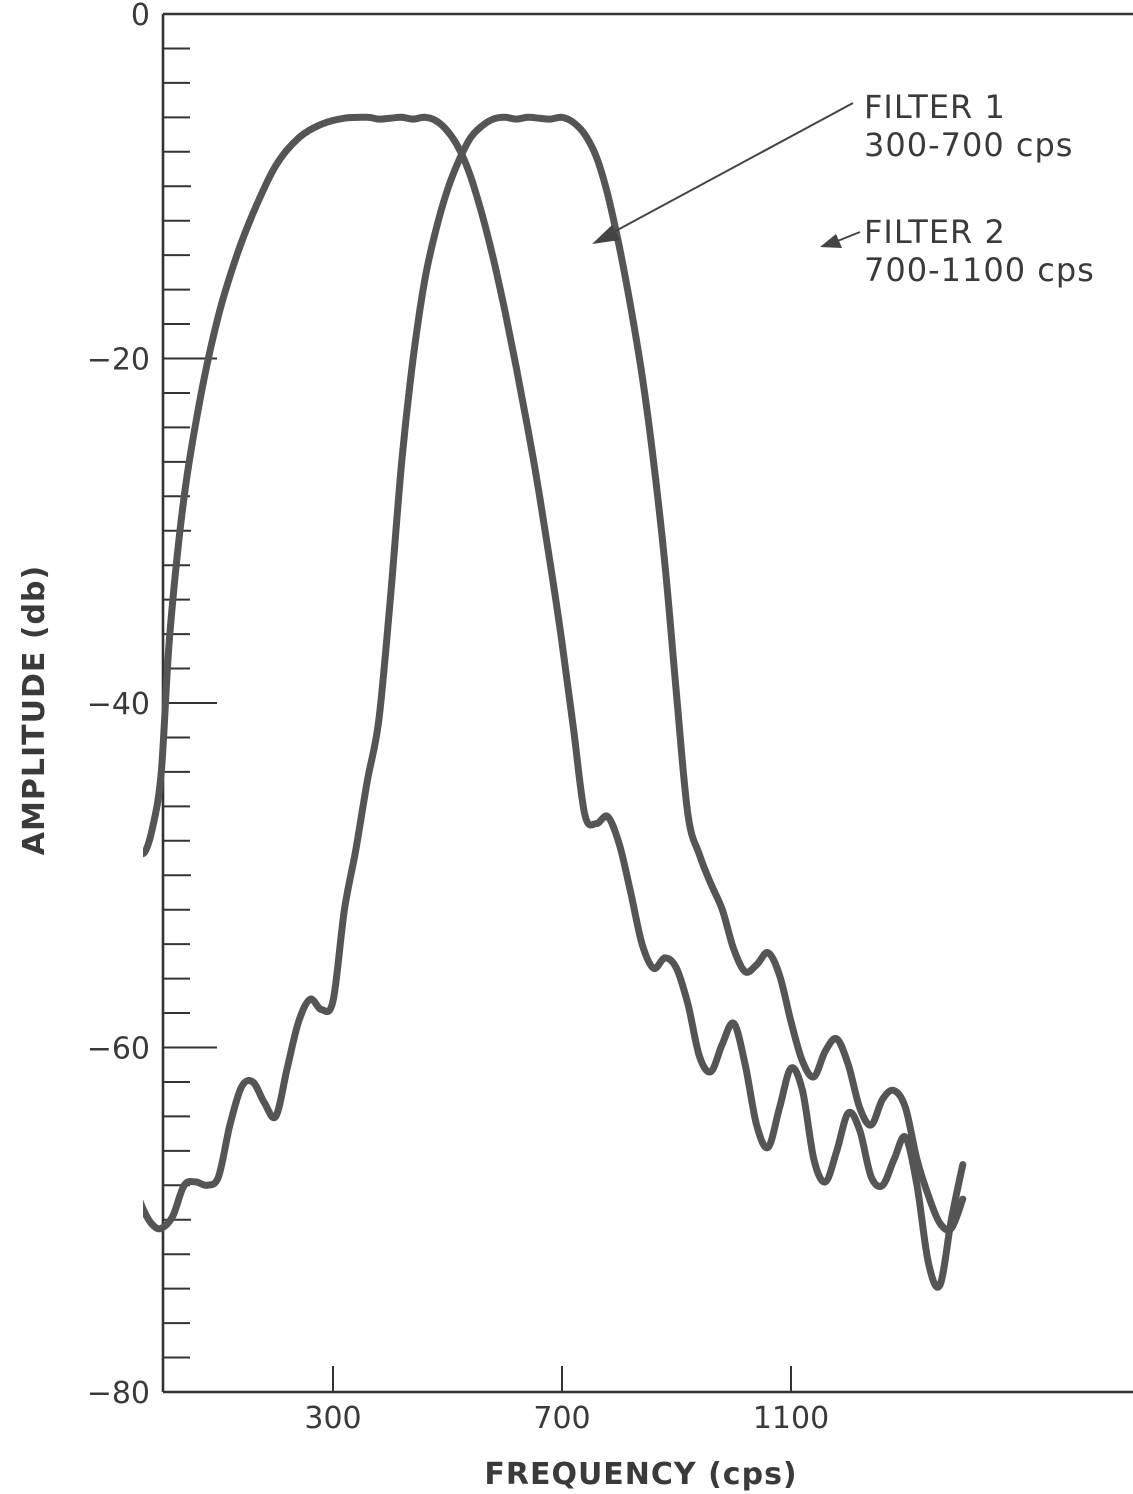 The width and height of the screenshot is (1133, 1494). What do you see at coordinates (332, 1418) in the screenshot?
I see `x-tick-label: 300` at bounding box center [332, 1418].